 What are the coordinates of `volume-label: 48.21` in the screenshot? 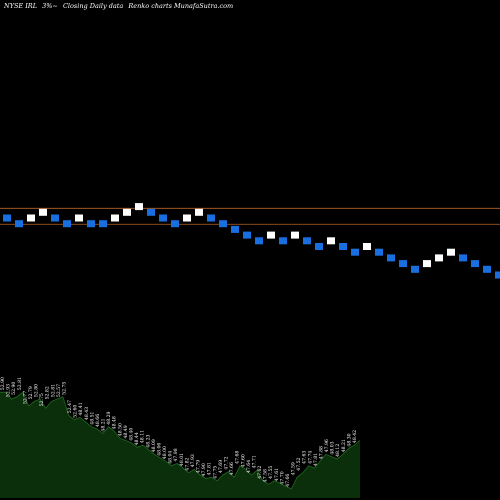 It's located at (104, 424).